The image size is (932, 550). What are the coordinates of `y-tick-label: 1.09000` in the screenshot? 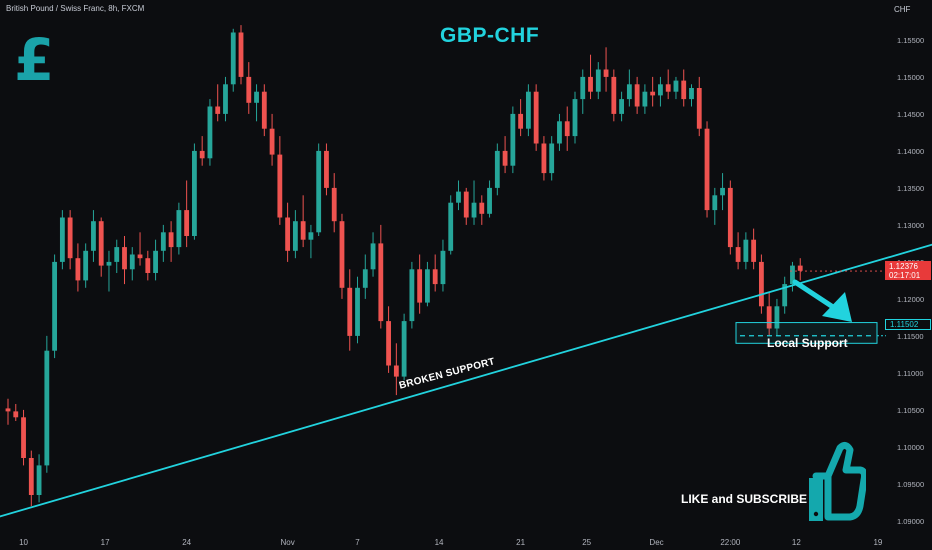 It's located at (910, 521).